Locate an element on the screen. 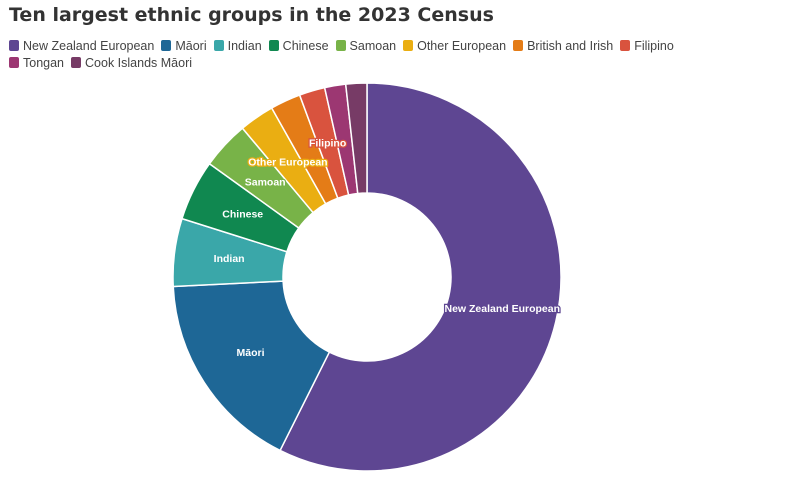 This screenshot has width=800, height=481. legend-label: Cook Islands Māori is located at coordinates (139, 62).